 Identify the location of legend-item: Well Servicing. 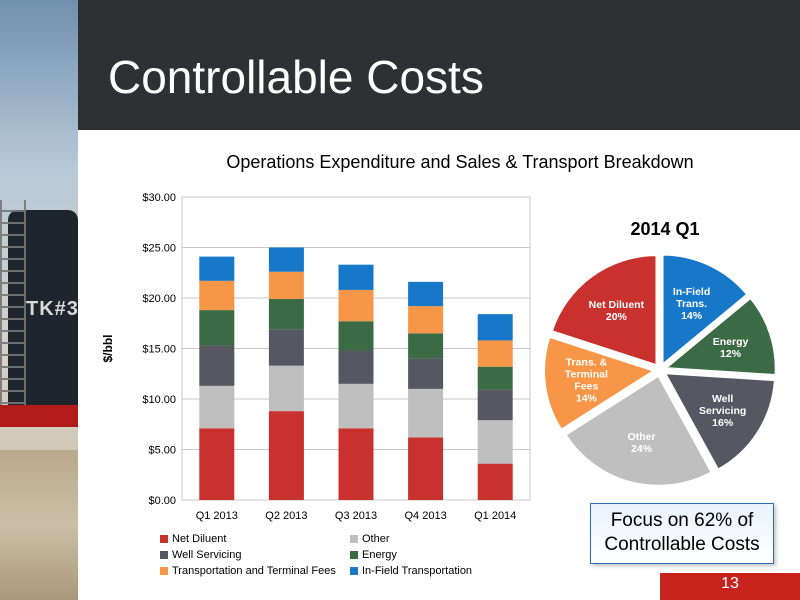
(201, 555).